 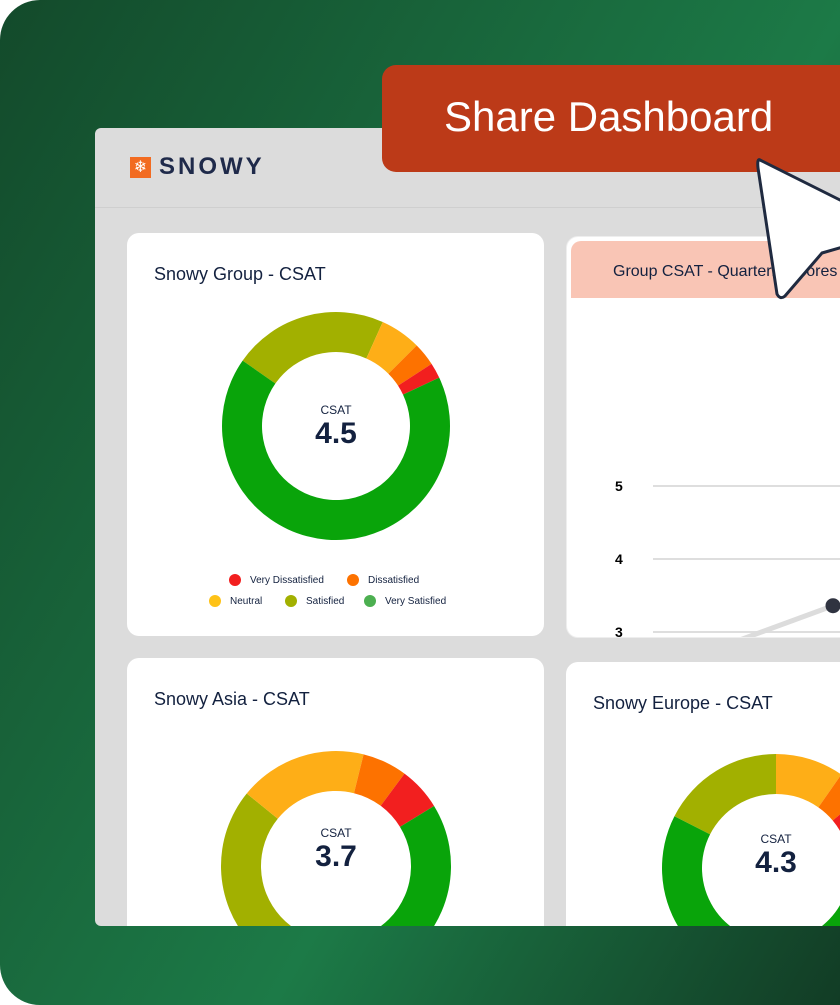 I want to click on legend-label: Very Dissatisfied, so click(x=287, y=580).